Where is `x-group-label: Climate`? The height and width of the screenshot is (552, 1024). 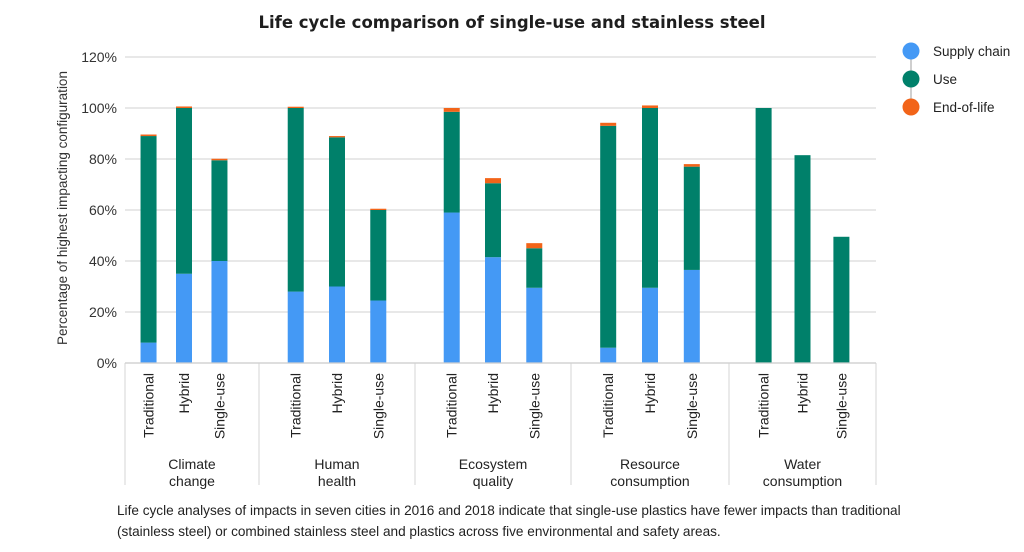 x-group-label: Climate is located at coordinates (192, 464).